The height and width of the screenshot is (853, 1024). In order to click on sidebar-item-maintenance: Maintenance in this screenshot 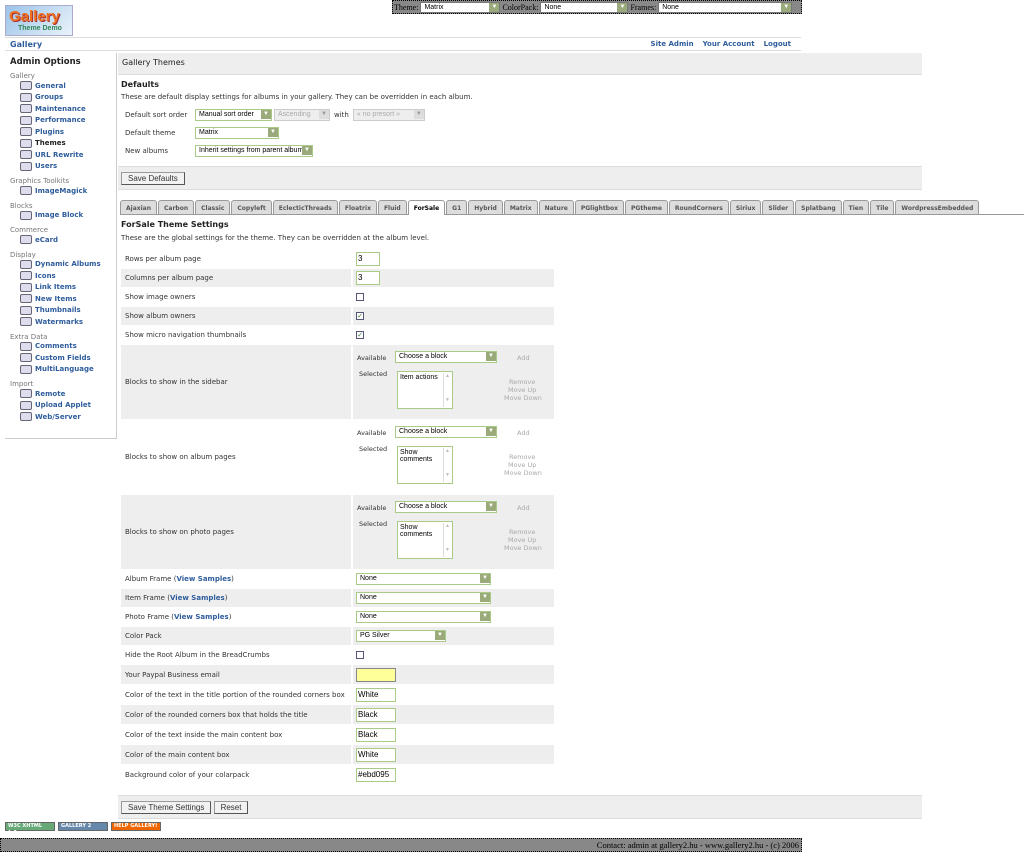, I will do `click(63, 109)`.